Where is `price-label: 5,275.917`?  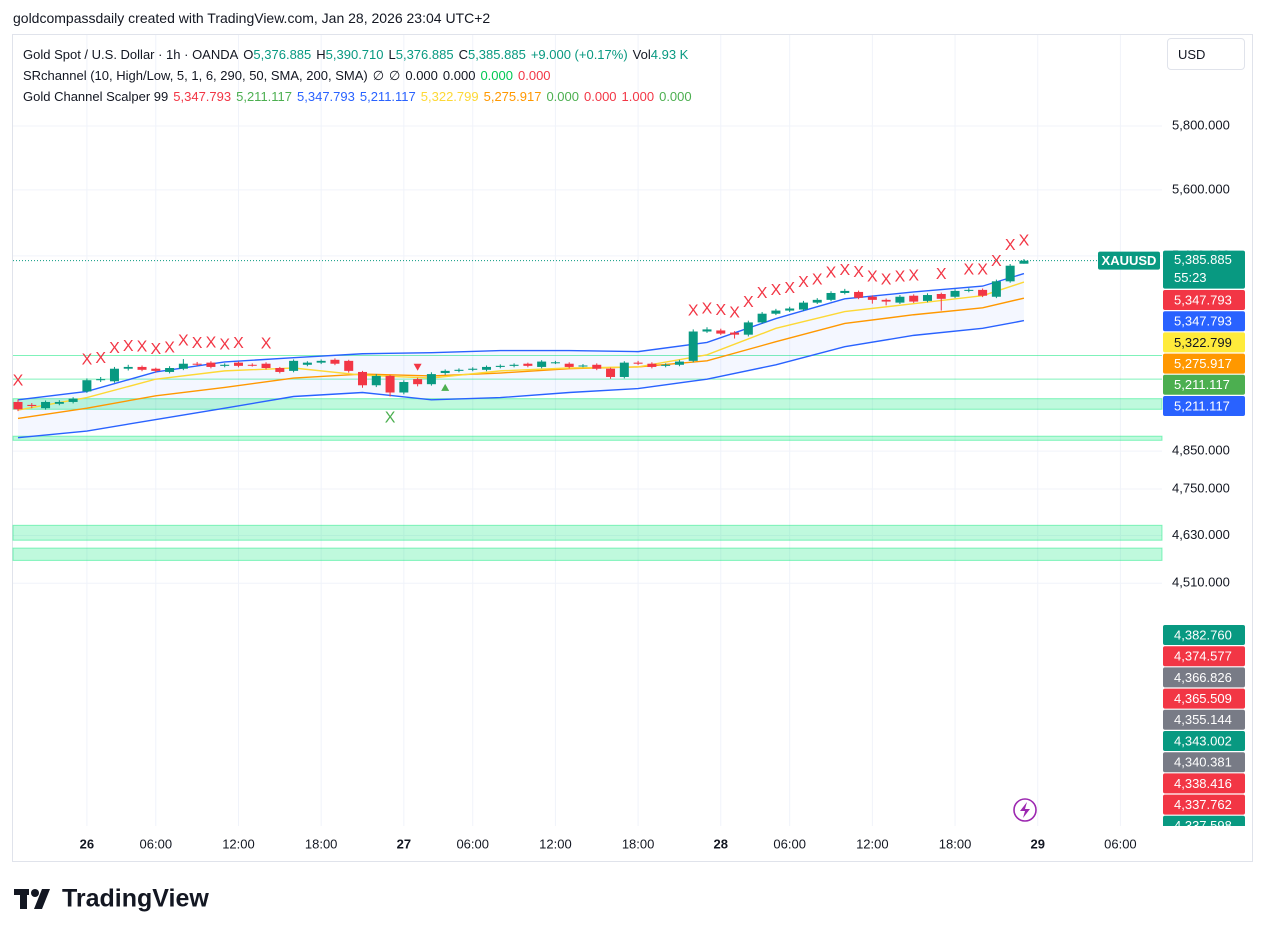 price-label: 5,275.917 is located at coordinates (1204, 363).